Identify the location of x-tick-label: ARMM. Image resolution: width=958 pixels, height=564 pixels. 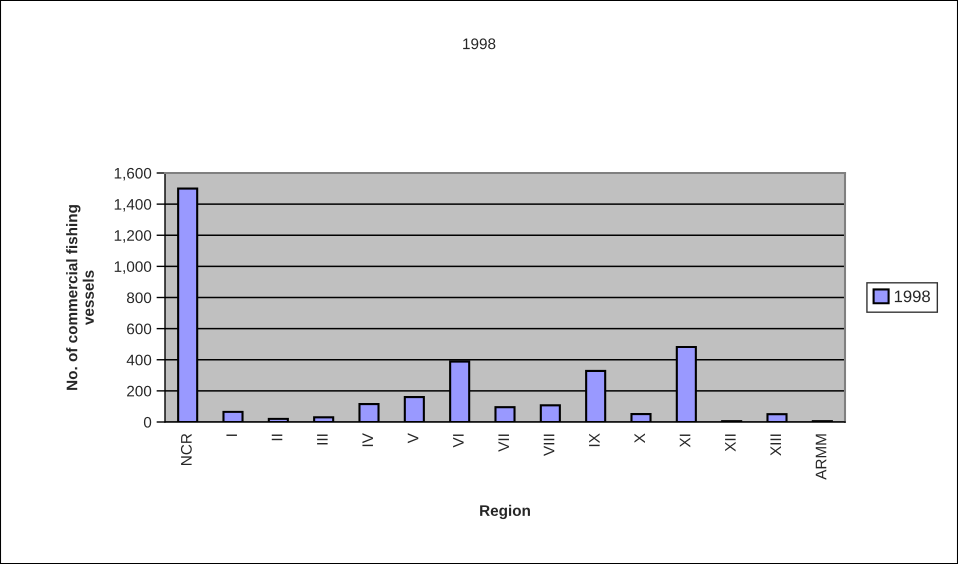
(821, 457).